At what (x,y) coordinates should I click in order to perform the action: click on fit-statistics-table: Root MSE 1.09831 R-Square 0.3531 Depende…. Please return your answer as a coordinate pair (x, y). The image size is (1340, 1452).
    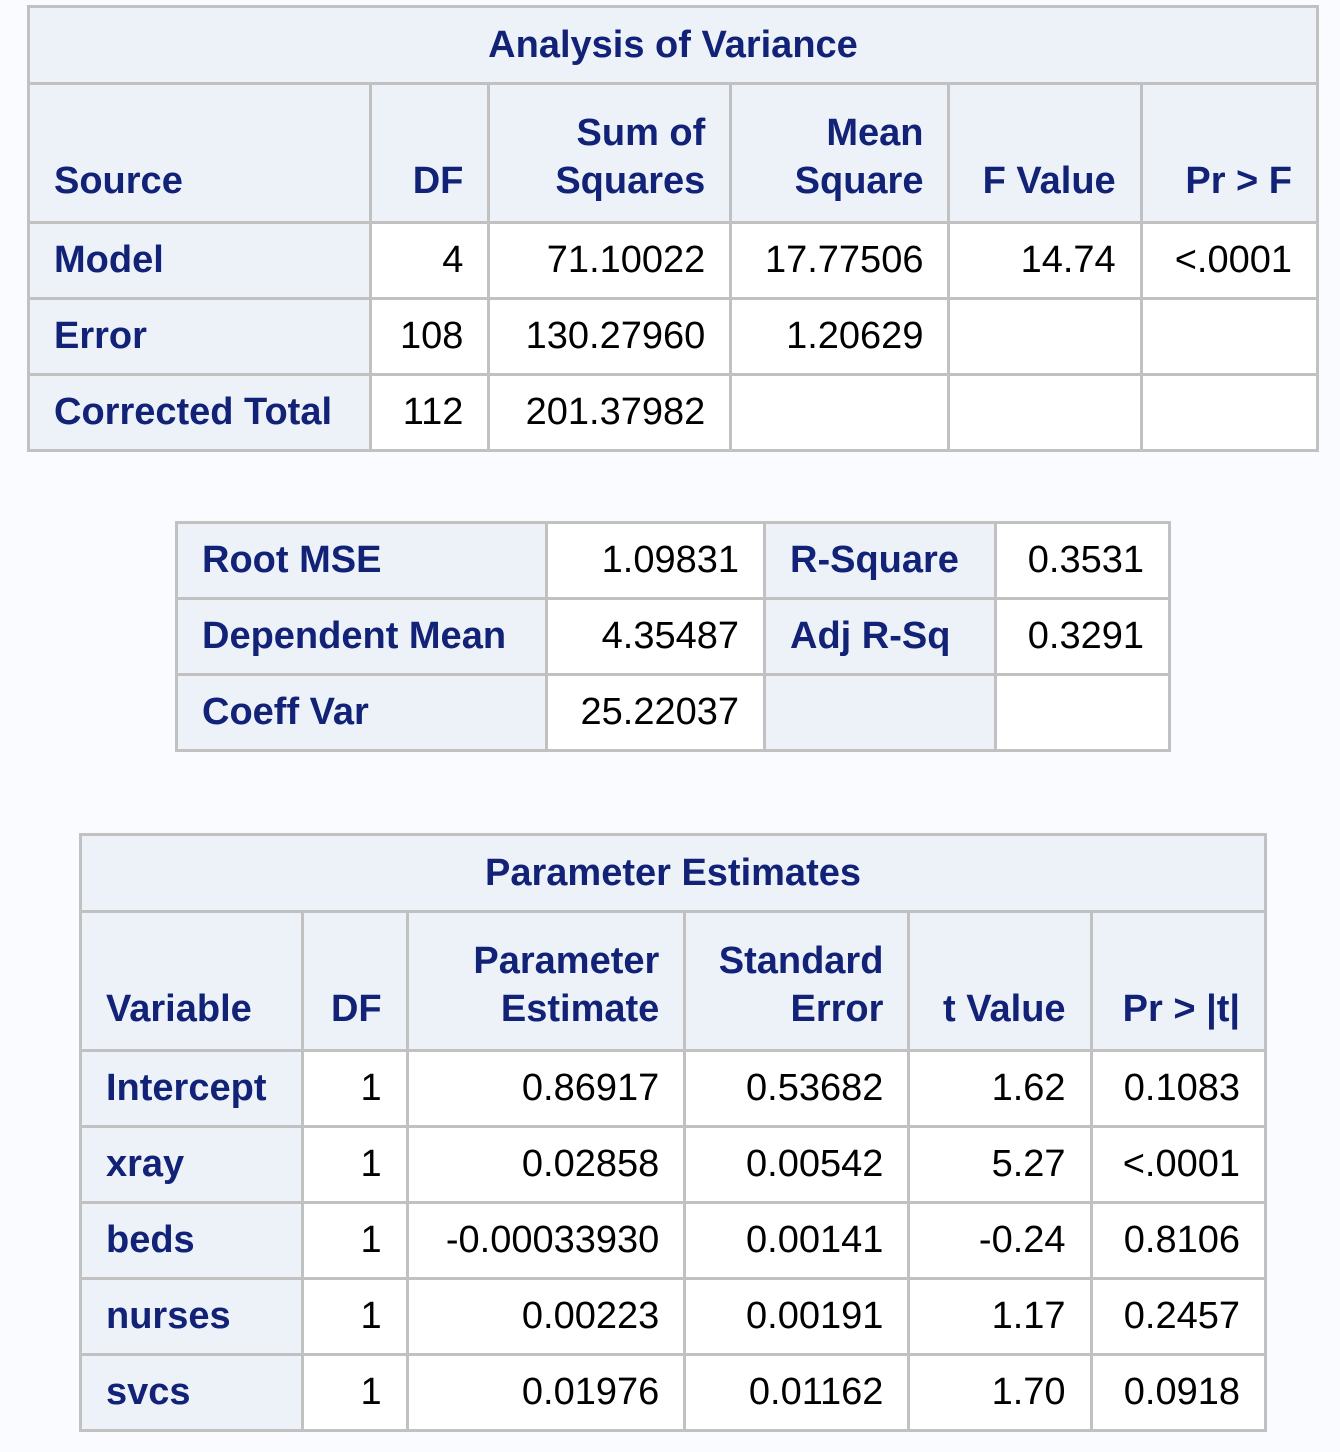
    Looking at the image, I should click on (672, 636).